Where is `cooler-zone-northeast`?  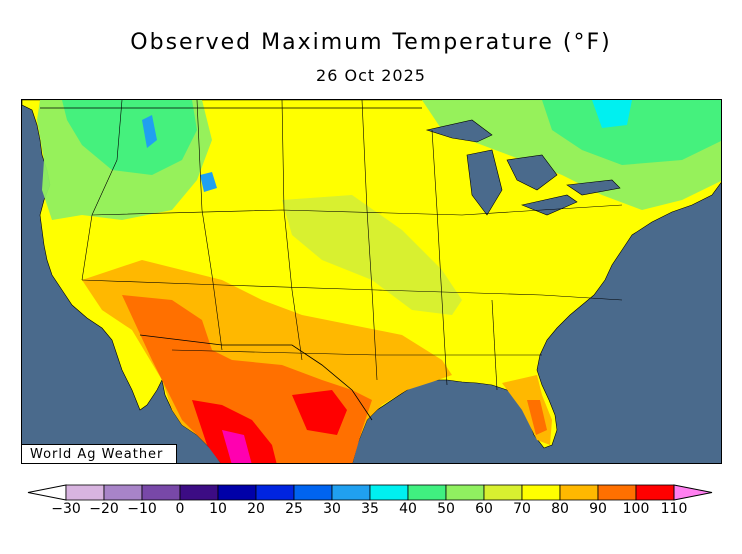
cooler-zone-northeast is located at coordinates (631, 132).